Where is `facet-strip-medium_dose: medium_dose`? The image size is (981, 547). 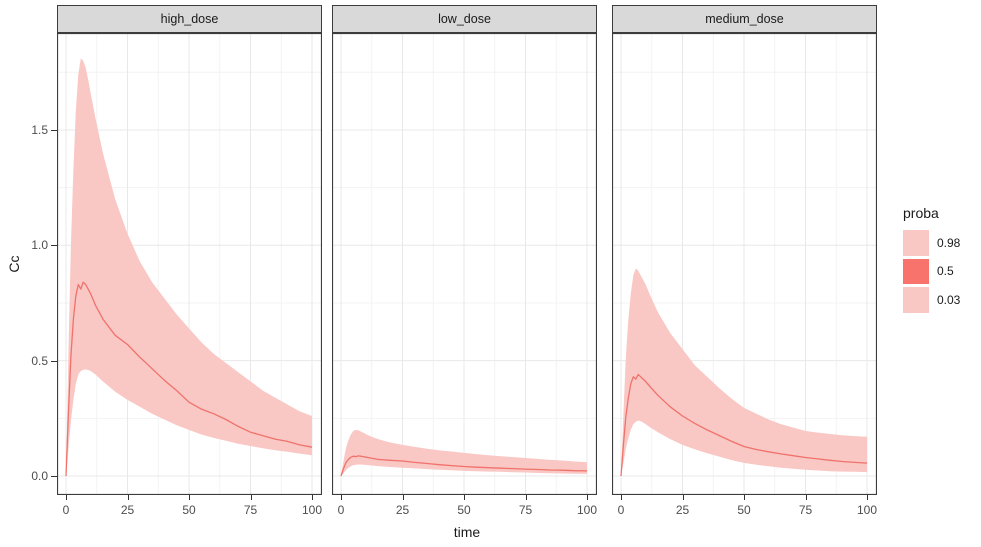 facet-strip-medium_dose: medium_dose is located at coordinates (744, 19).